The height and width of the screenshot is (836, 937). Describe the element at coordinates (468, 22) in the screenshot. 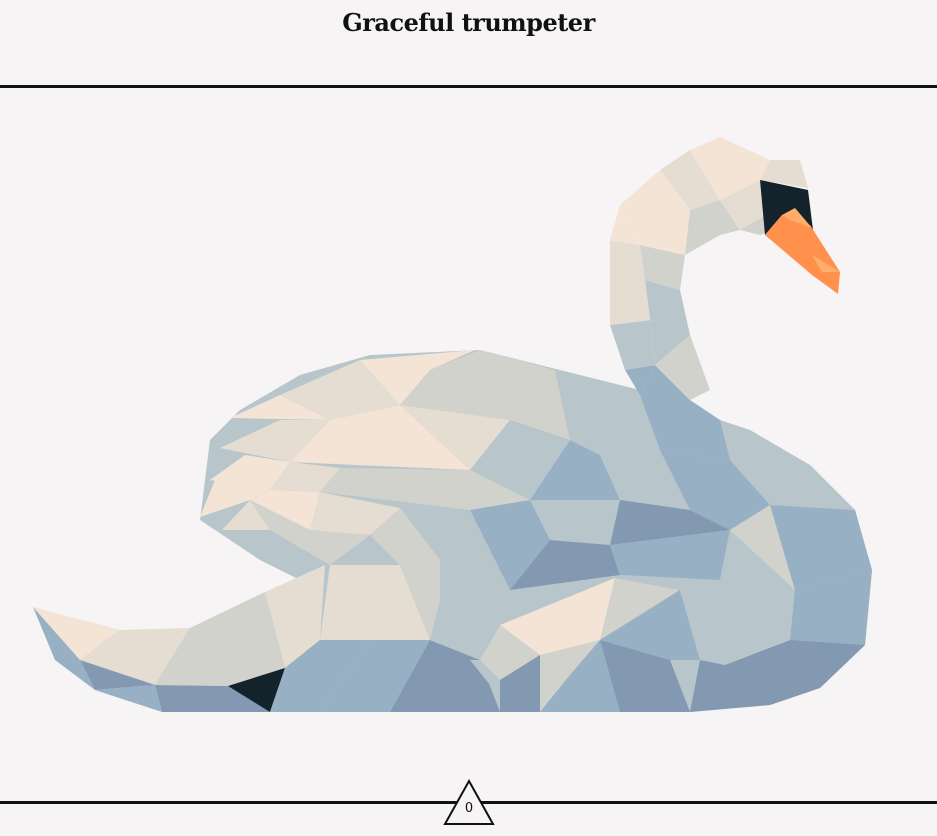

I see `page-title: Graceful trumpeter` at that location.